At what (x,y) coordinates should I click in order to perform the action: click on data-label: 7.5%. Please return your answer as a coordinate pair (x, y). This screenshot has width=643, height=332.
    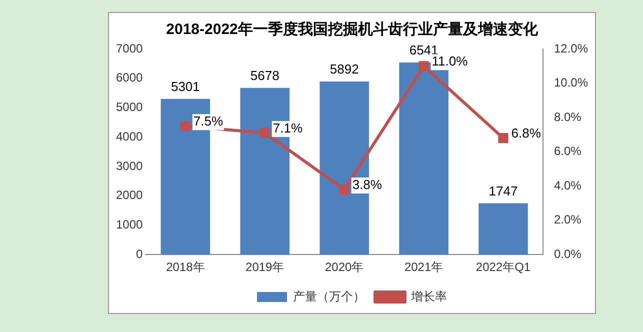
    Looking at the image, I should click on (208, 121).